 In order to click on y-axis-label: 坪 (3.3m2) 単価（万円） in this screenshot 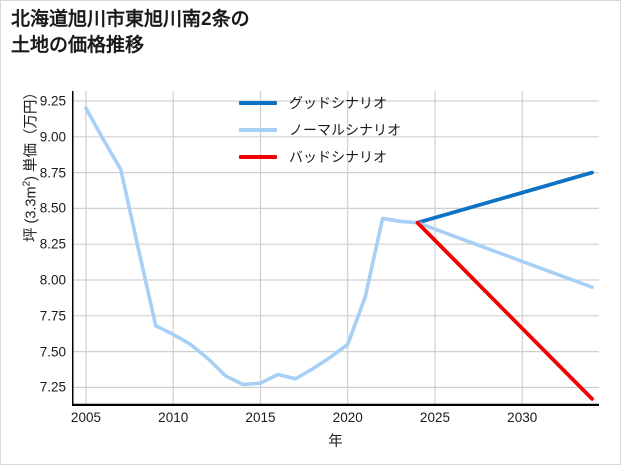, I will do `click(30, 164)`.